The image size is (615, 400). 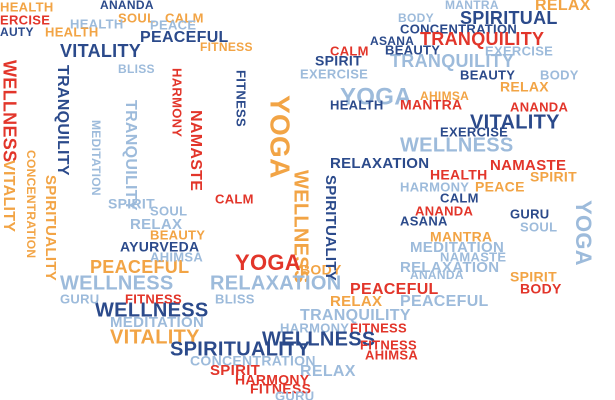 What do you see at coordinates (159, 247) in the screenshot?
I see `word: AYURVEDA` at bounding box center [159, 247].